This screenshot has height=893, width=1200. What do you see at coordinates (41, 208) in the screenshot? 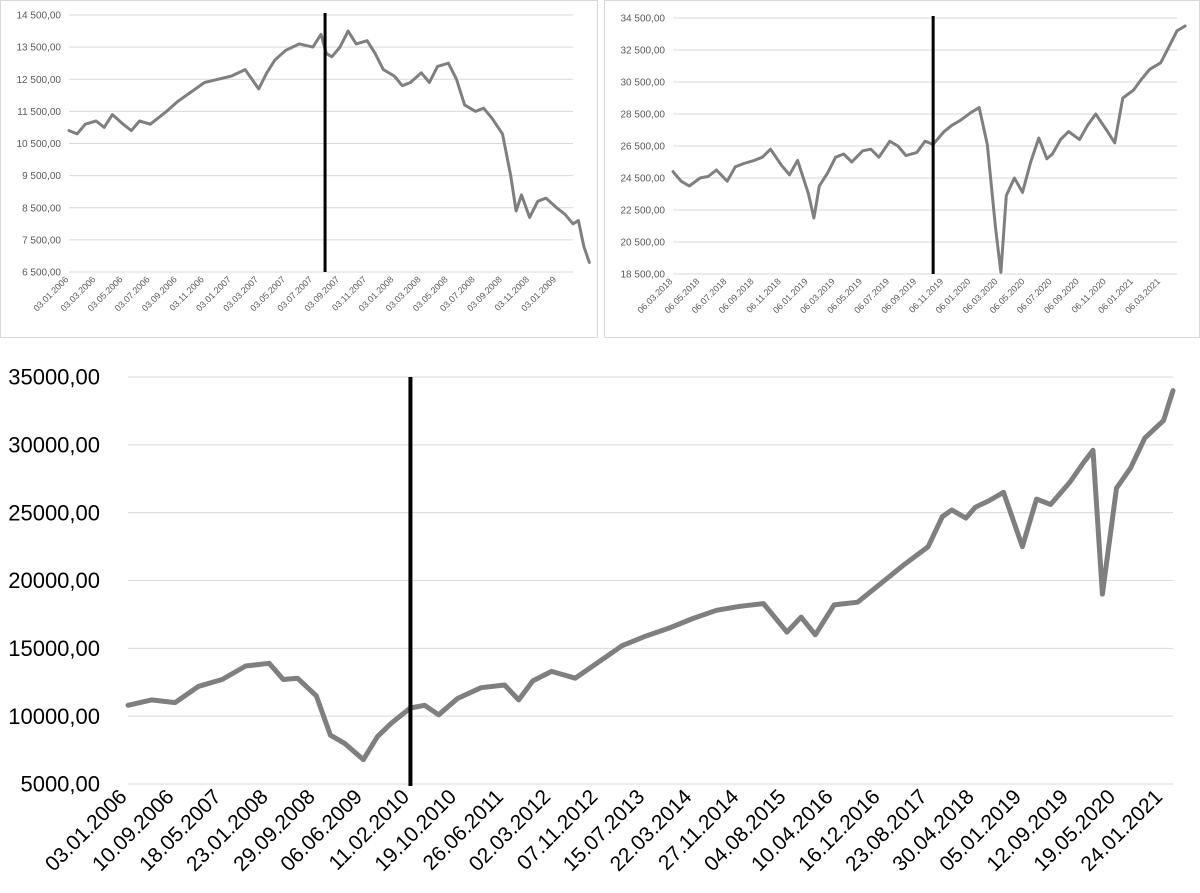
I see `y-tick-label: 8 500,00` at bounding box center [41, 208].